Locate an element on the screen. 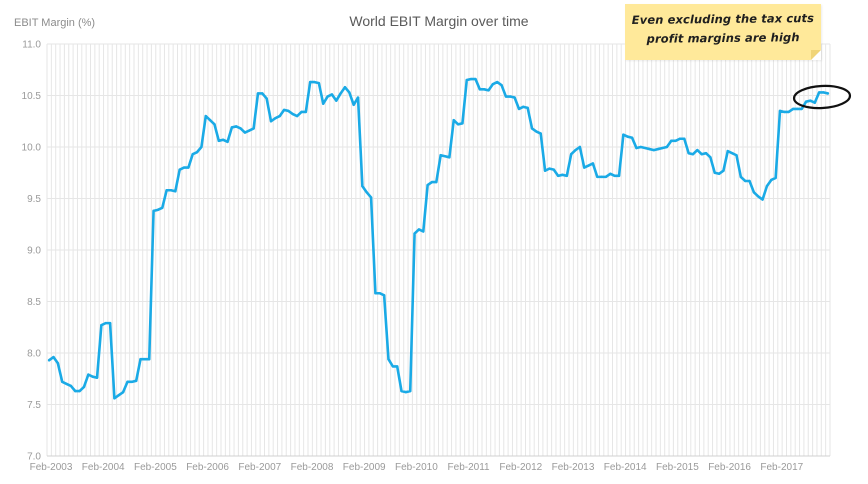  x-tick-label: Feb-2006 is located at coordinates (207, 467).